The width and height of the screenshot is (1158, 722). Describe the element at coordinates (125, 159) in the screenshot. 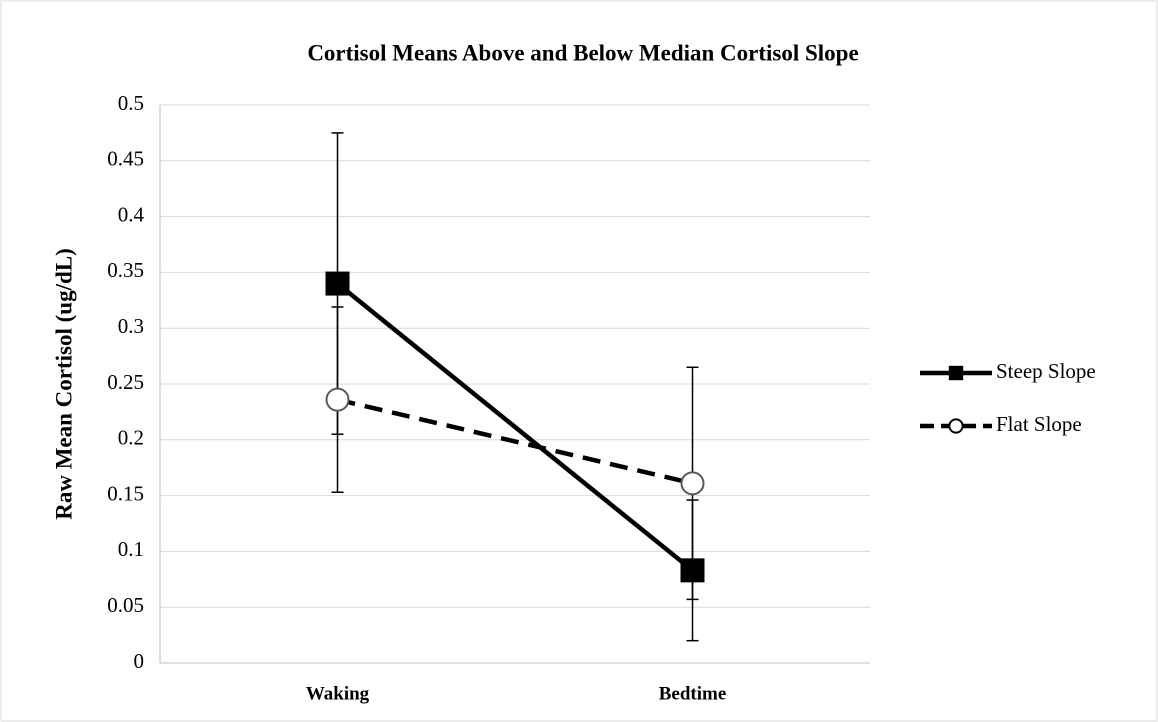

I see `y-tick-label: 0.45` at that location.